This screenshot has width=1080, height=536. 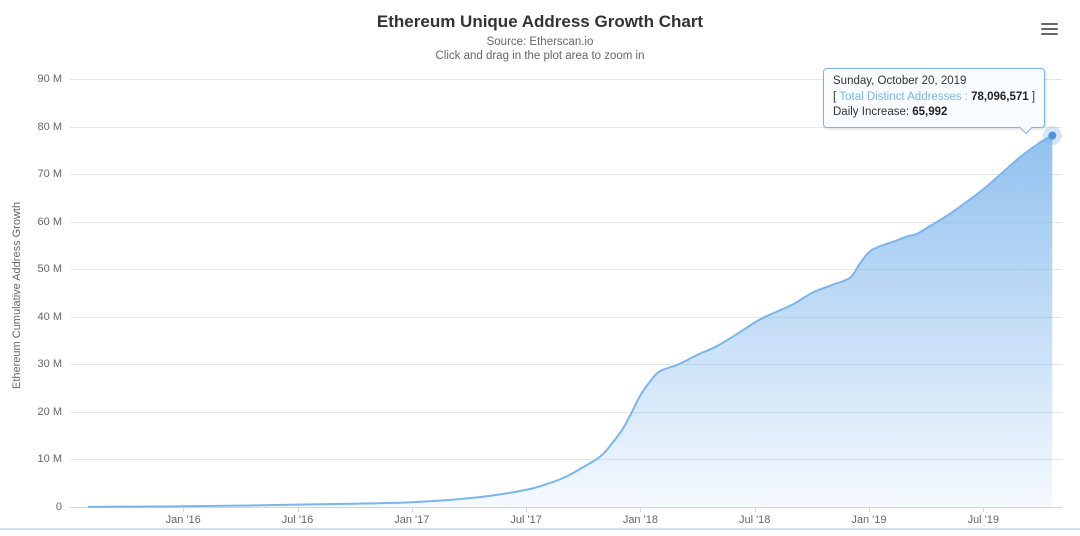 I want to click on x-axis-tick-label: Jul '17, so click(x=526, y=520).